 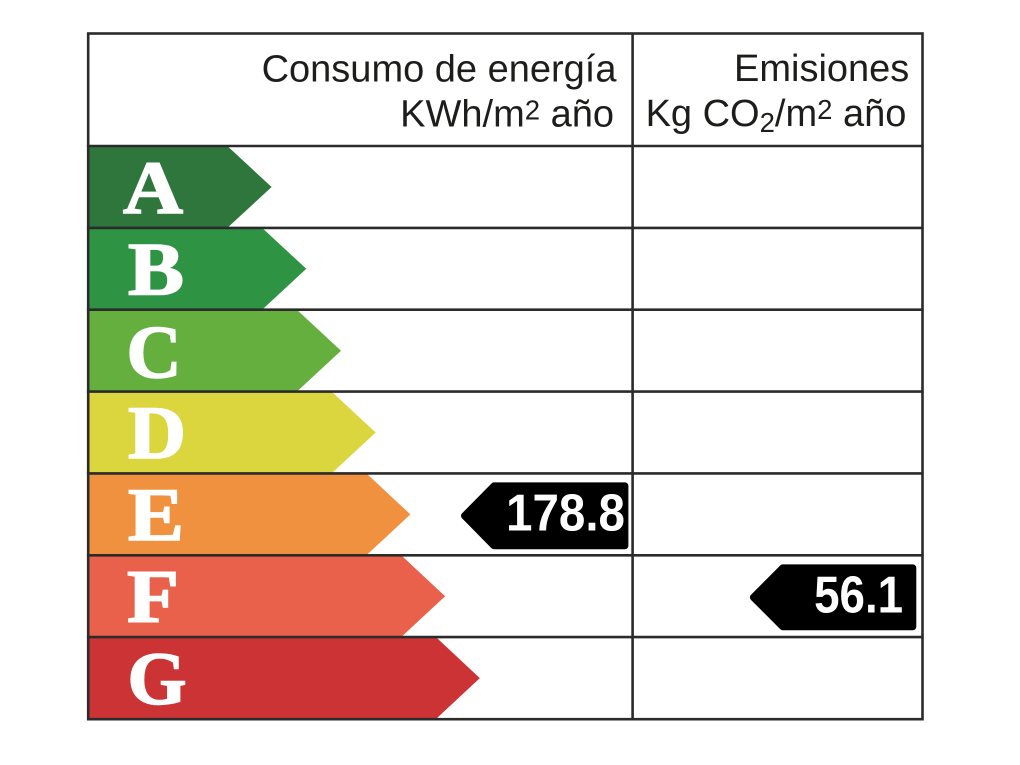 I want to click on svg-text: B, so click(x=156, y=270).